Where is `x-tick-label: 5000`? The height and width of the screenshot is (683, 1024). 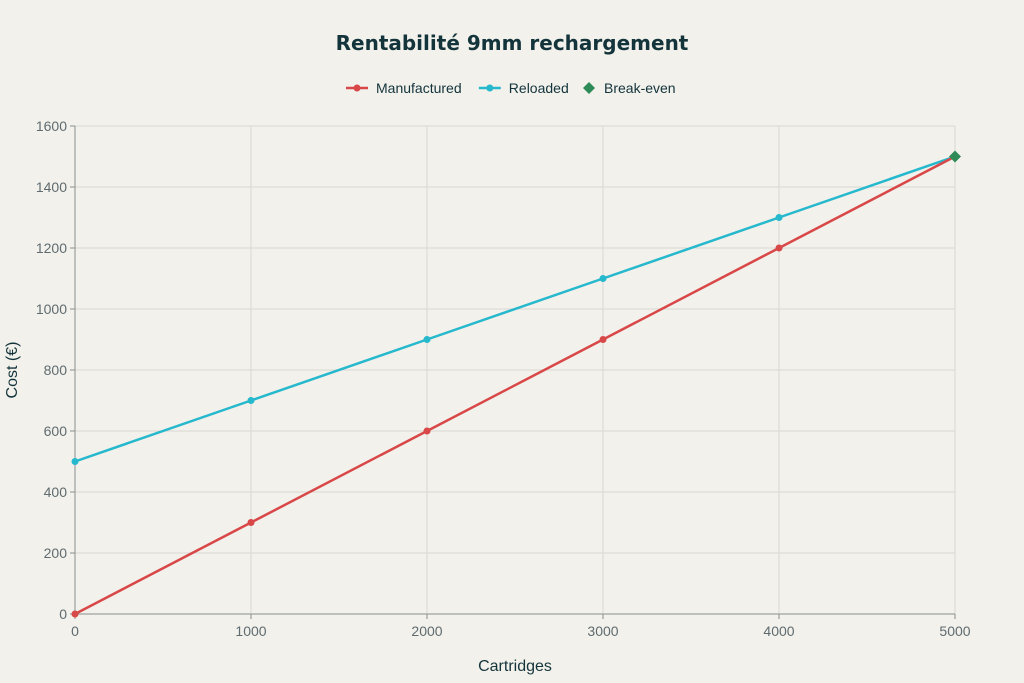 x-tick-label: 5000 is located at coordinates (954, 631).